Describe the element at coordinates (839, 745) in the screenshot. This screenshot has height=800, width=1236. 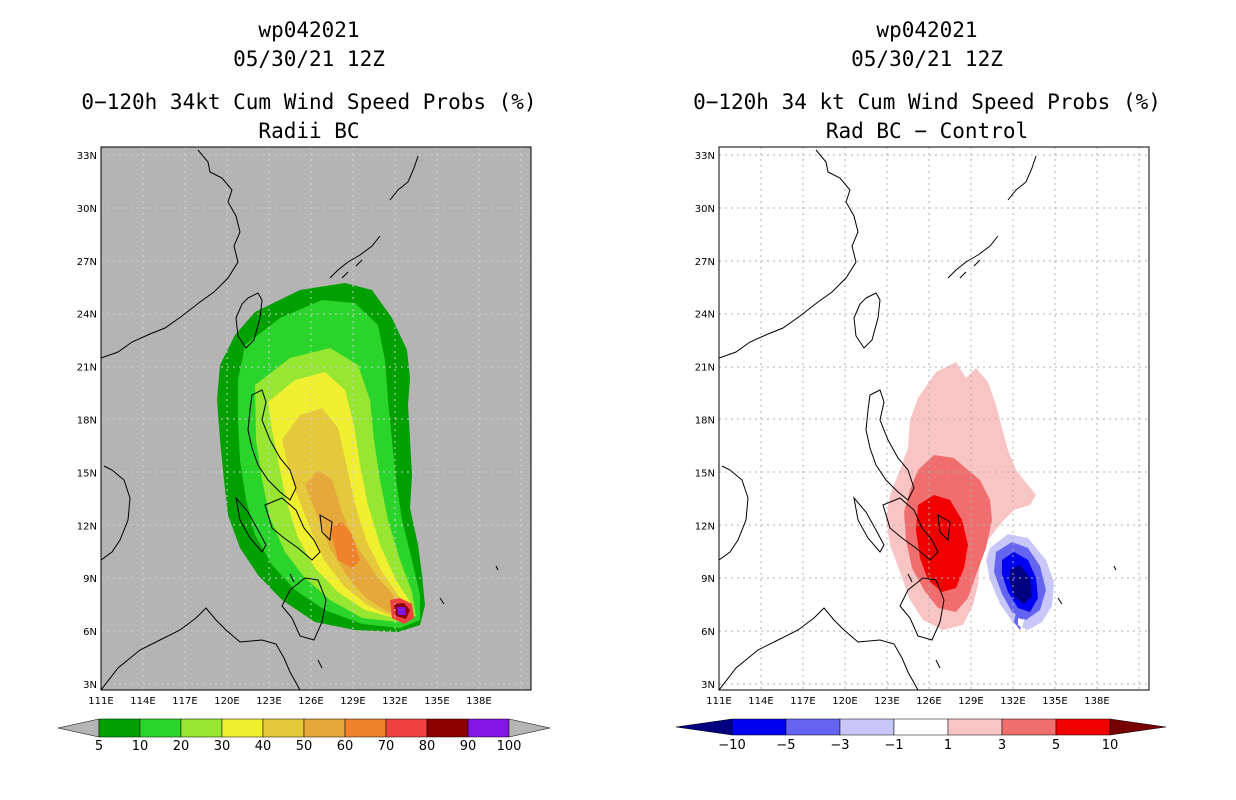
I see `colorbar-label: −3` at that location.